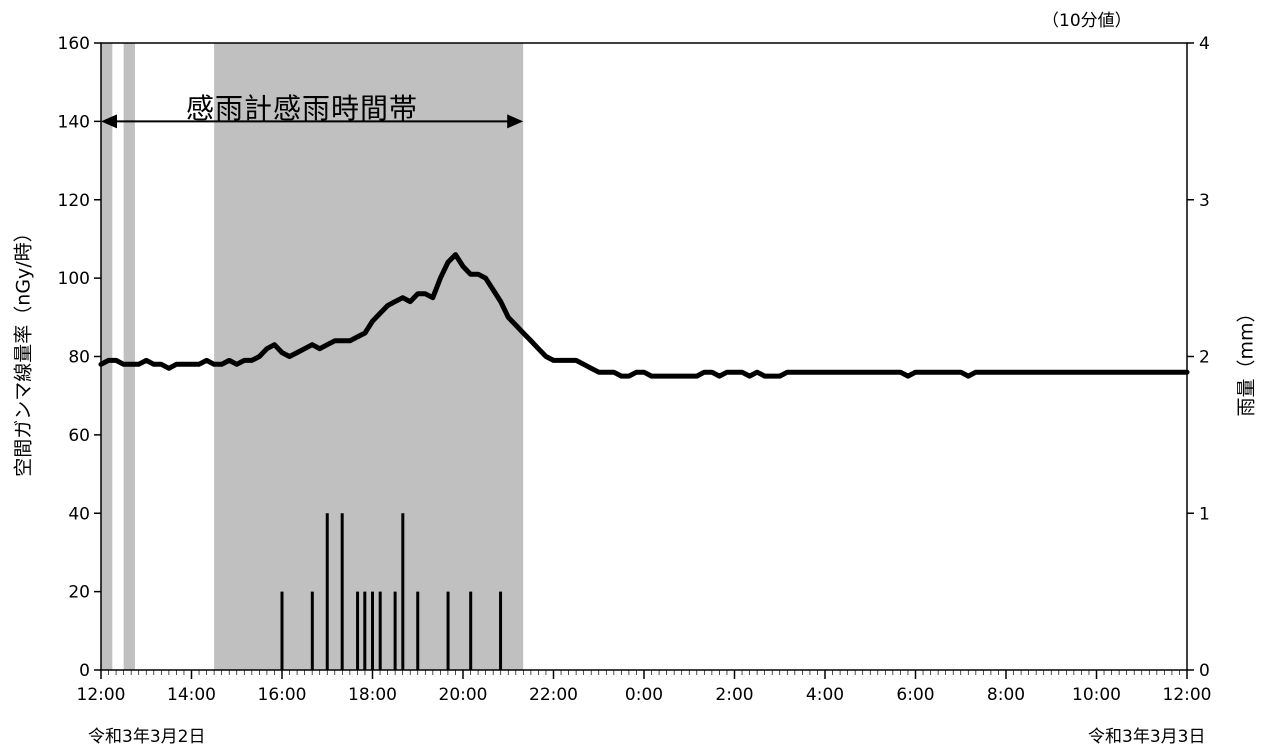 This screenshot has width=1265, height=751. What do you see at coordinates (1204, 671) in the screenshot?
I see `y-right-tick-label: 0` at bounding box center [1204, 671].